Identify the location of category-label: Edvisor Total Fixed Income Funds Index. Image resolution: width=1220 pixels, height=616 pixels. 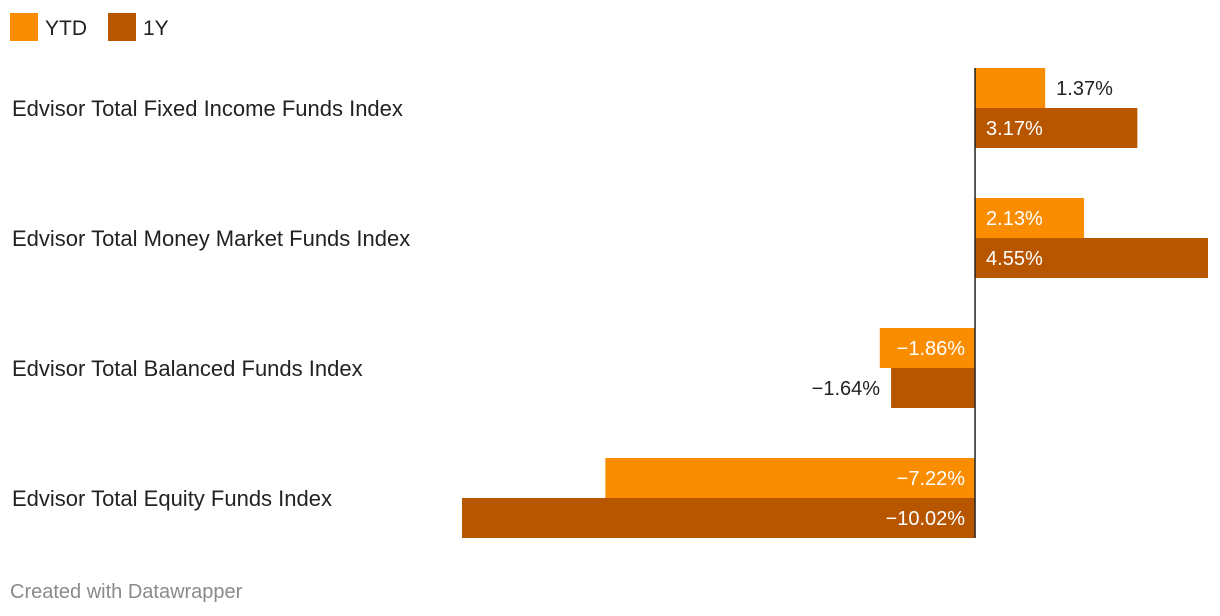
(207, 108).